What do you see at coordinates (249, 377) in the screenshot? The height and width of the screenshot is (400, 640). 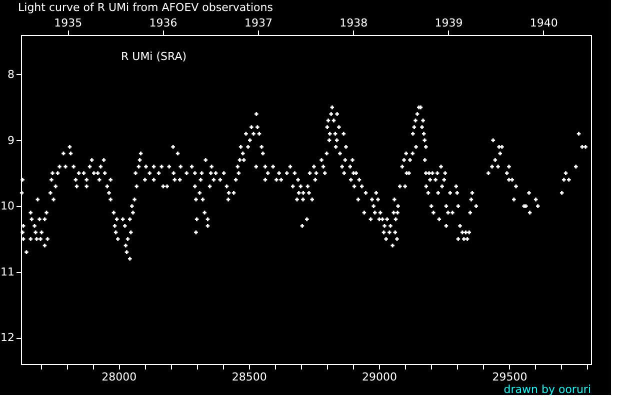 I see `x-tick-label: 28500` at bounding box center [249, 377].